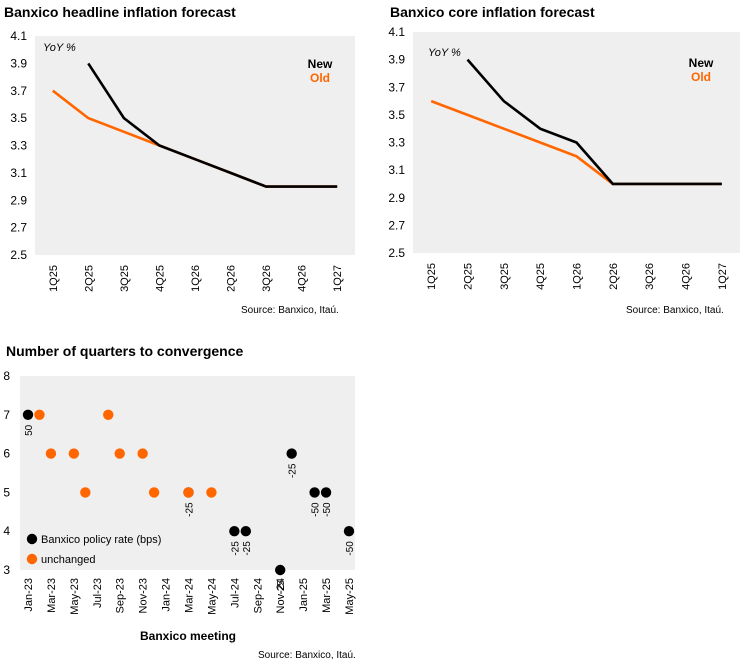  What do you see at coordinates (6, 570) in the screenshot?
I see `convergence-ytick-label: 3` at bounding box center [6, 570].